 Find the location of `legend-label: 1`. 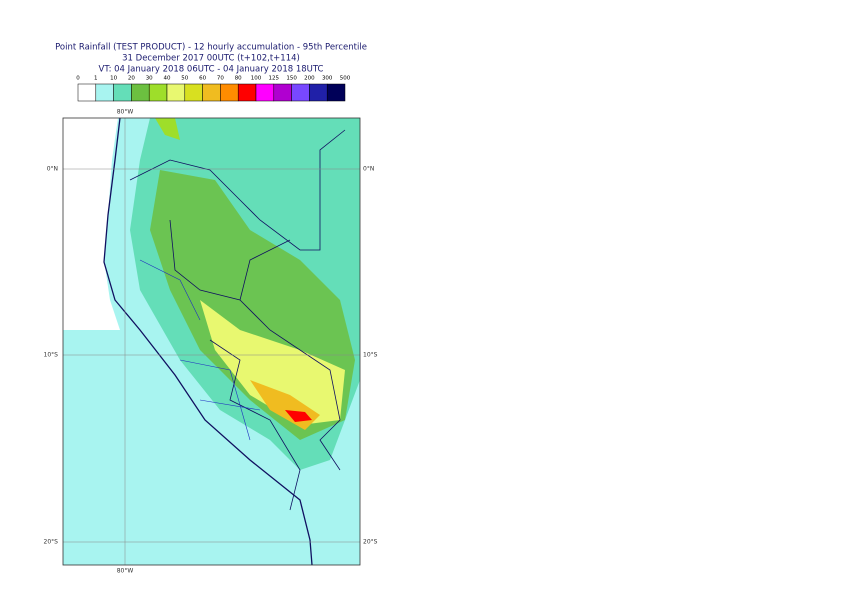

legend-label: 1 is located at coordinates (96, 79).